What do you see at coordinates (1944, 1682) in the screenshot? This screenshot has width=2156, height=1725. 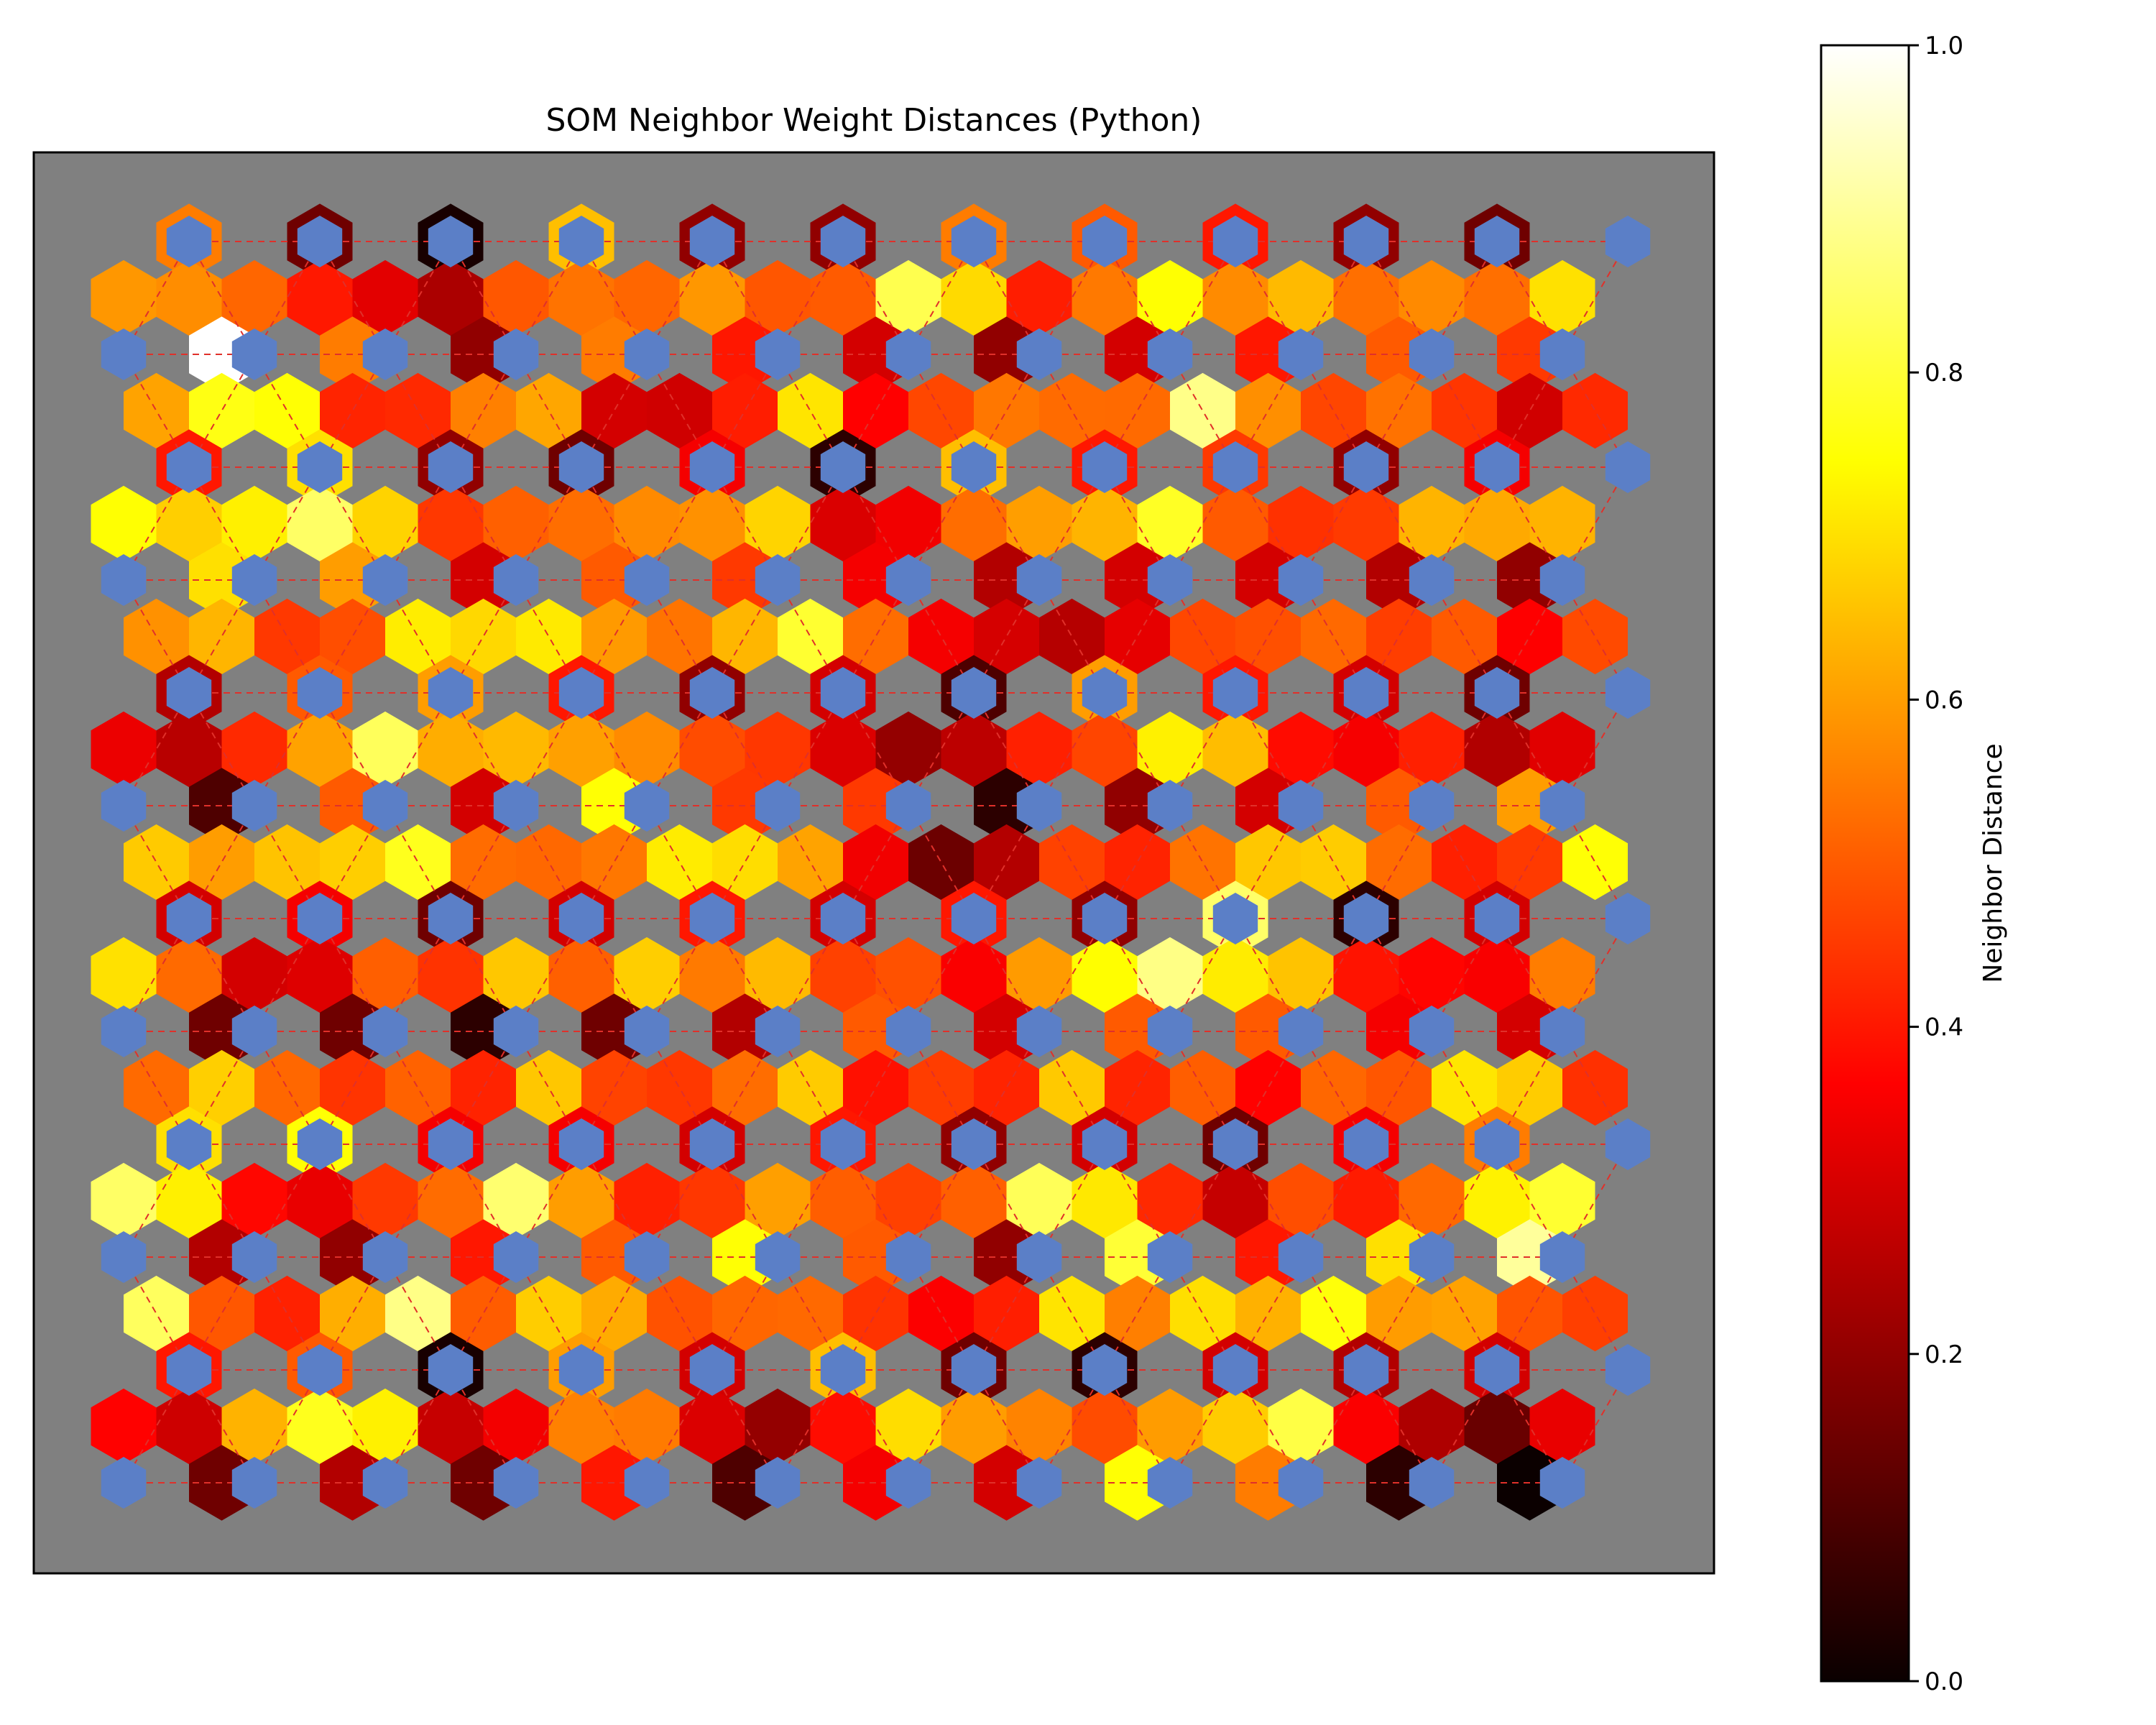 I see `colorbar-tick-label: 0.0` at bounding box center [1944, 1682].